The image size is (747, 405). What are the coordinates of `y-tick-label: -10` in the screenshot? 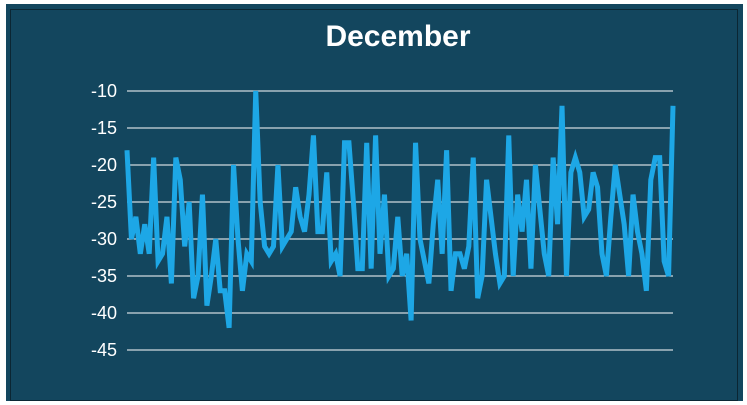 It's located at (104, 91).